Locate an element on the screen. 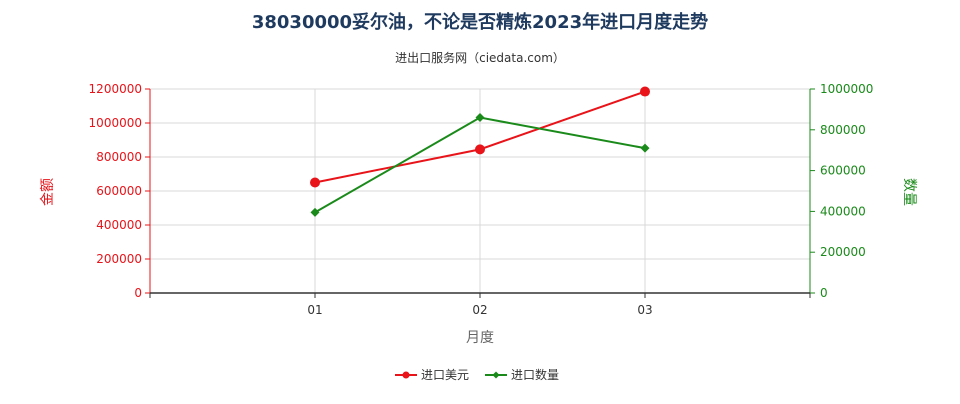 The width and height of the screenshot is (960, 404). legend-label: 进口数量 is located at coordinates (535, 374).